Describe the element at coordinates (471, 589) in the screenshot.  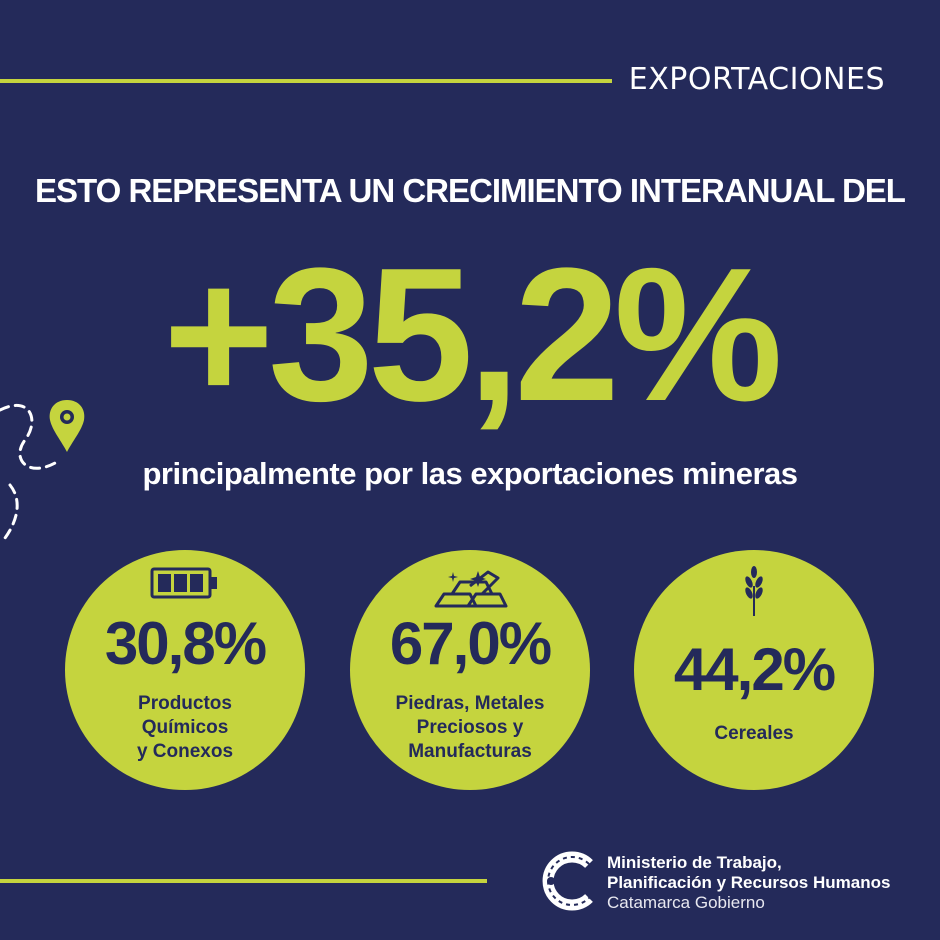
I see `gold-bars-icon` at that location.